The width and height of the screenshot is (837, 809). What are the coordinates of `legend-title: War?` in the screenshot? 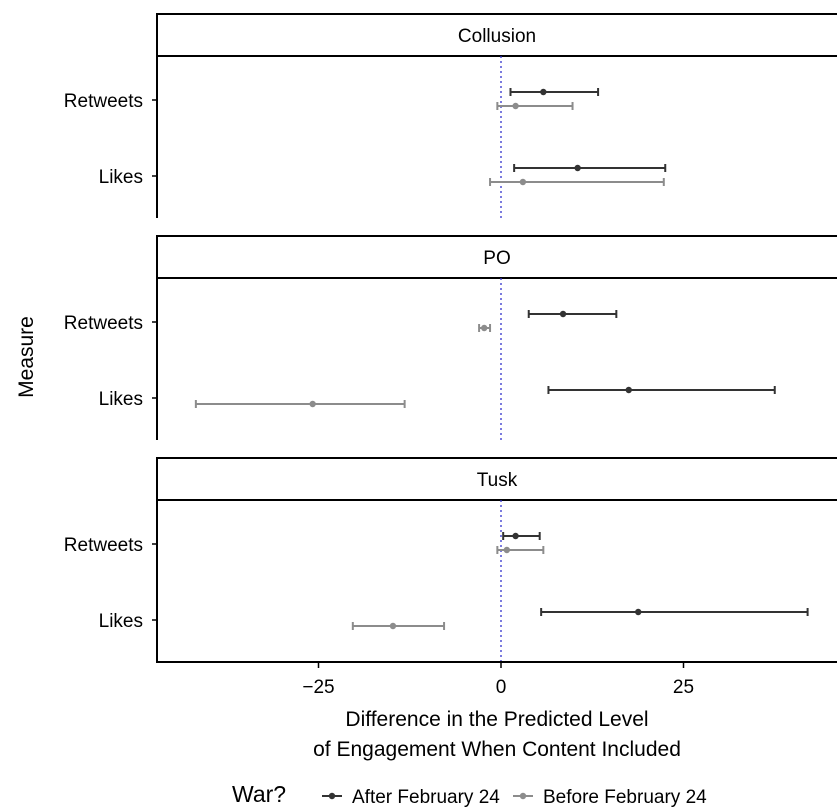 It's located at (259, 794).